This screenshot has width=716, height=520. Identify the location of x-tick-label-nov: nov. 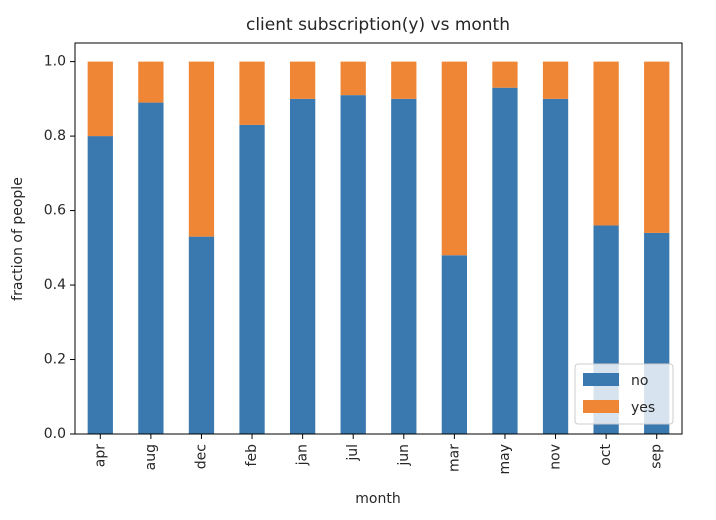
(556, 457).